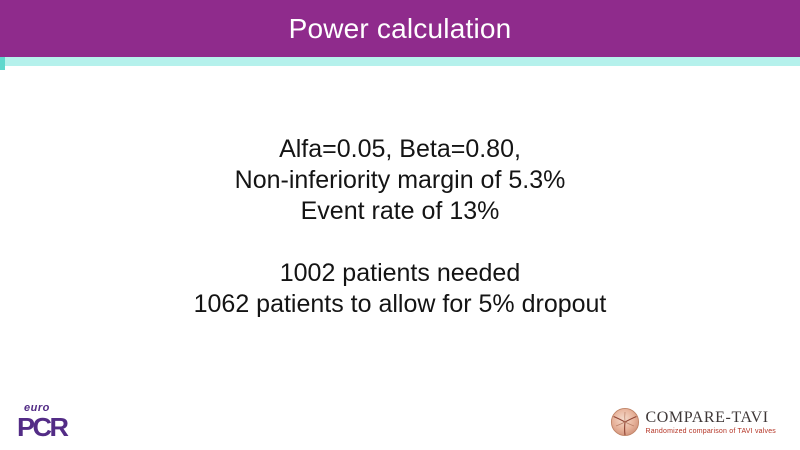 The image size is (800, 450). I want to click on compare-tavi-name: COMPARE-TAVI, so click(707, 417).